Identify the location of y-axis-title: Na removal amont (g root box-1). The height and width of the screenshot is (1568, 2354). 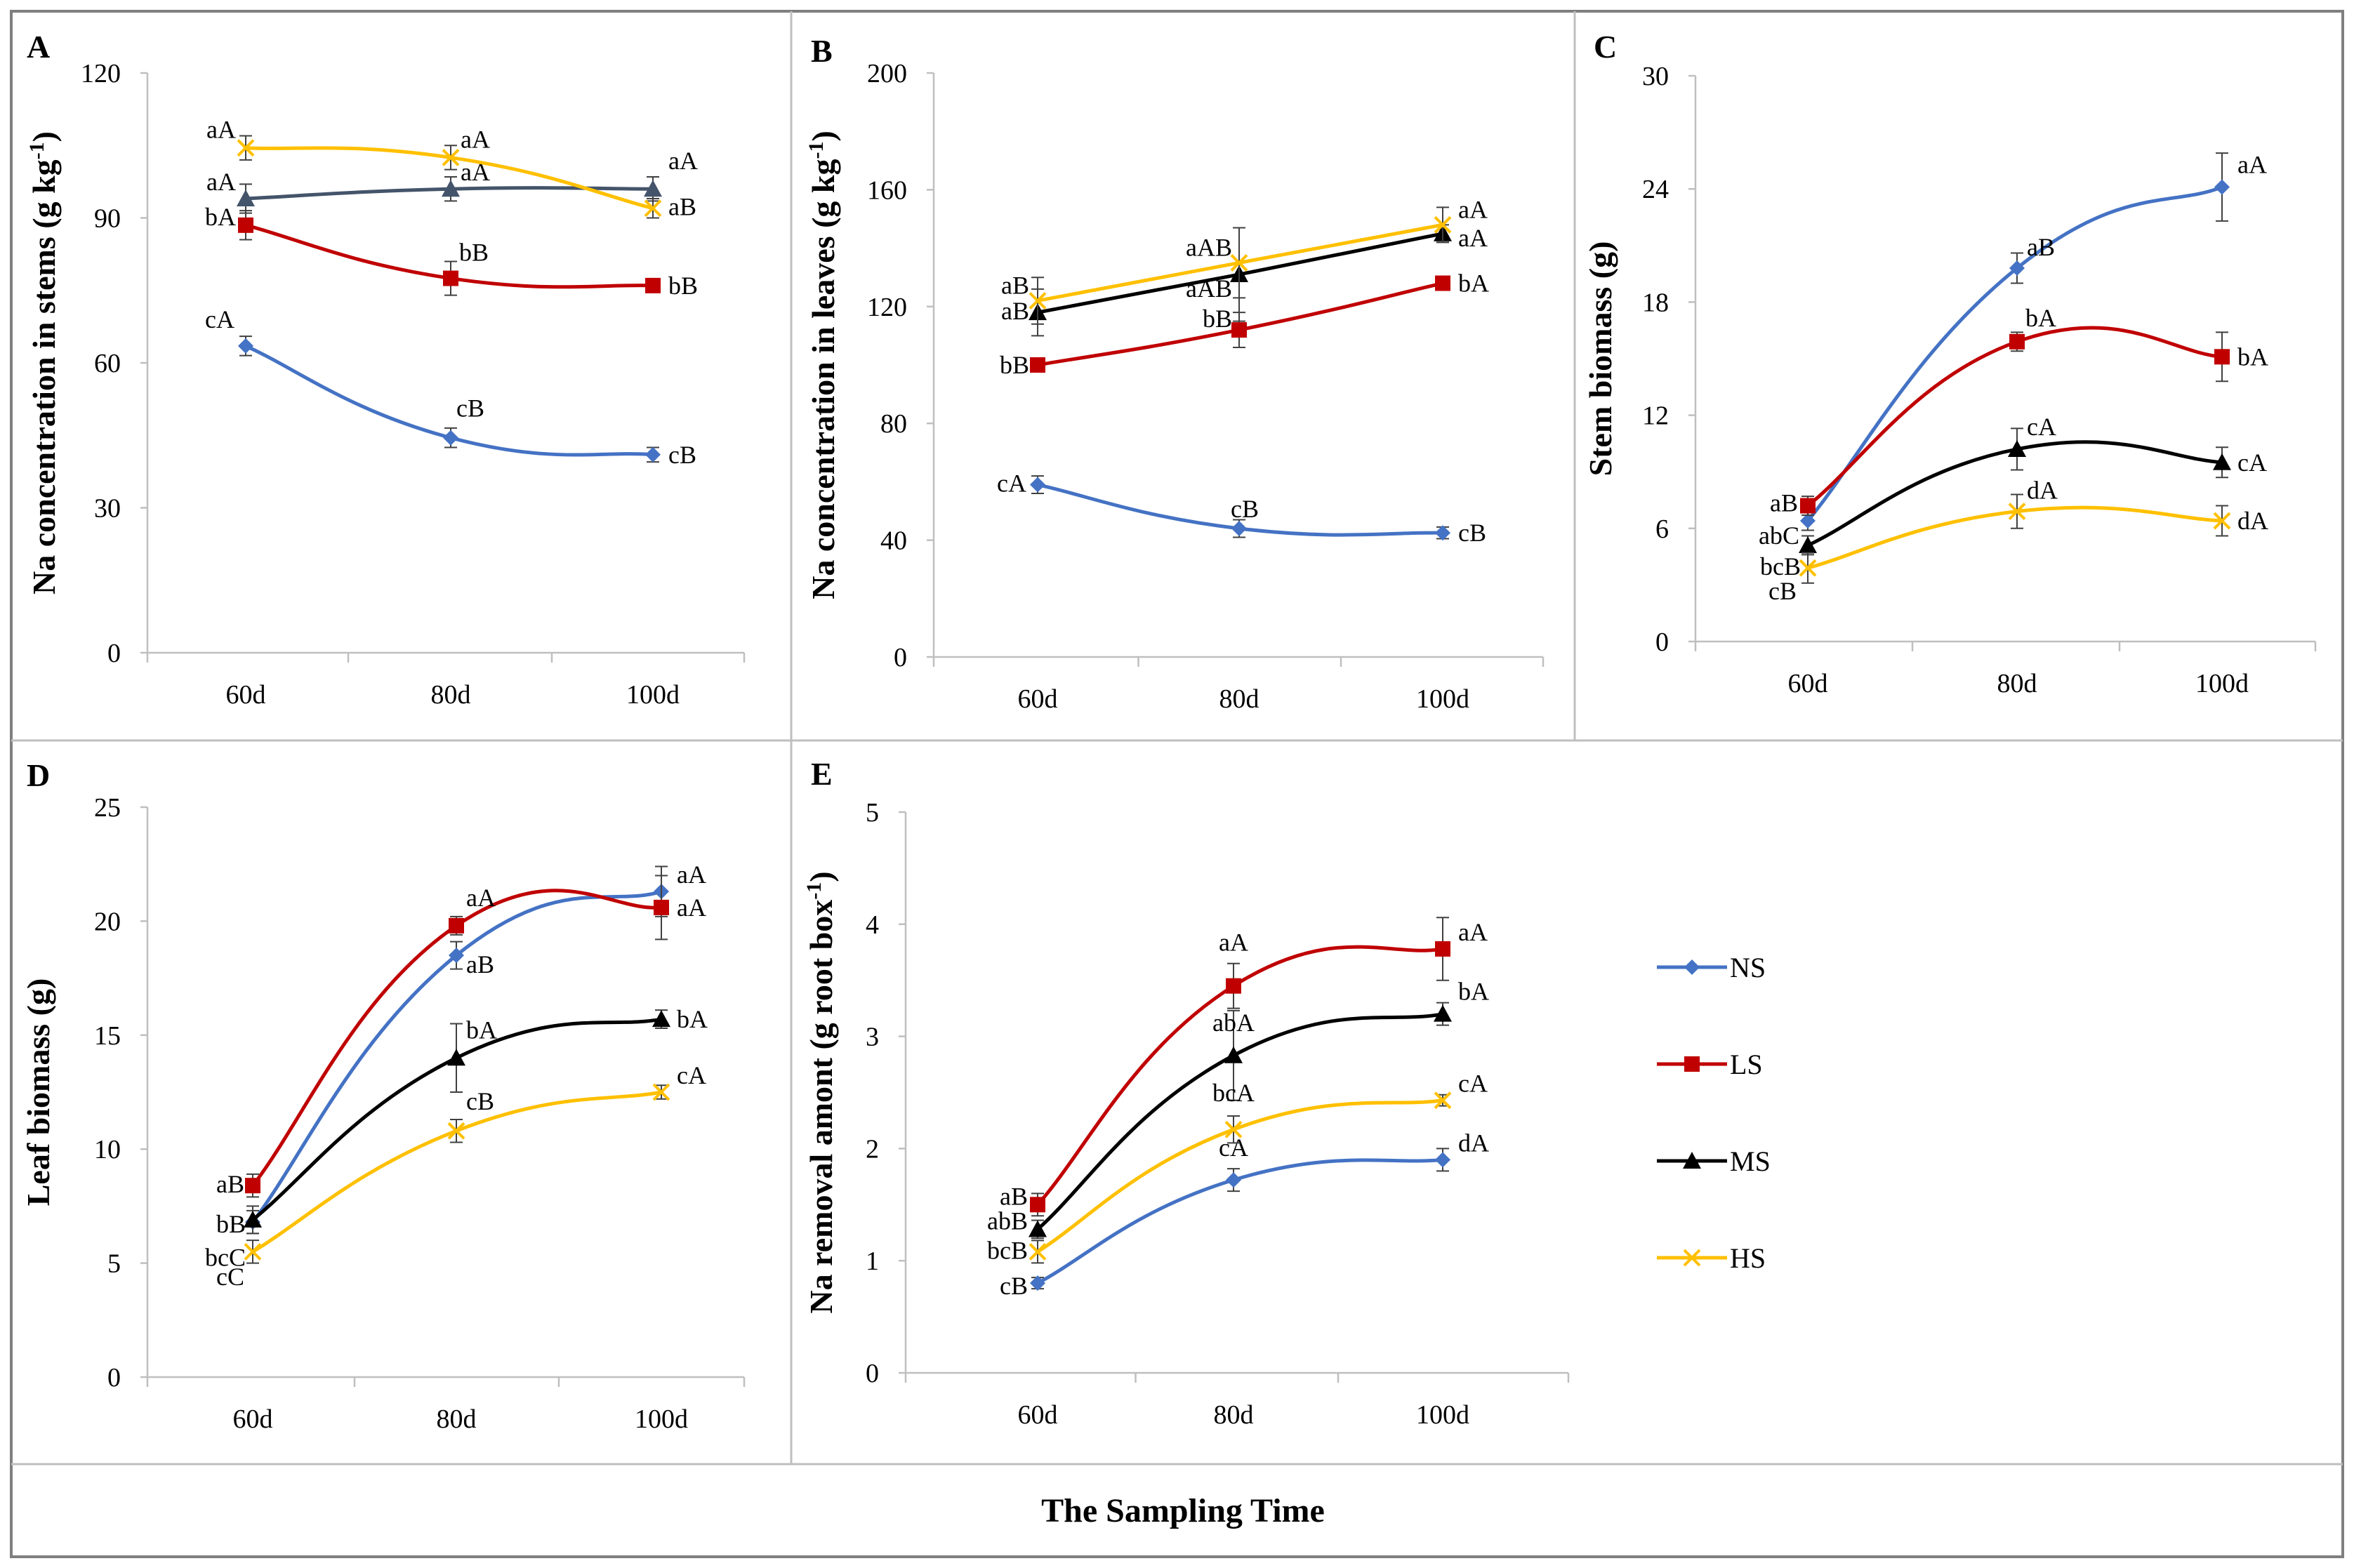
(821, 1092).